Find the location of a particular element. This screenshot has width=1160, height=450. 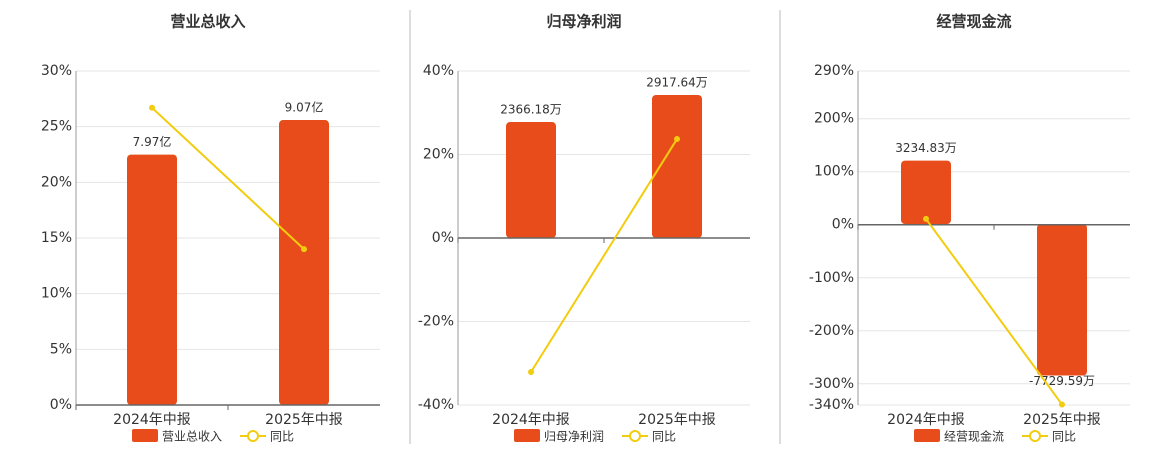

y-tick-label: 25% is located at coordinates (56, 127).